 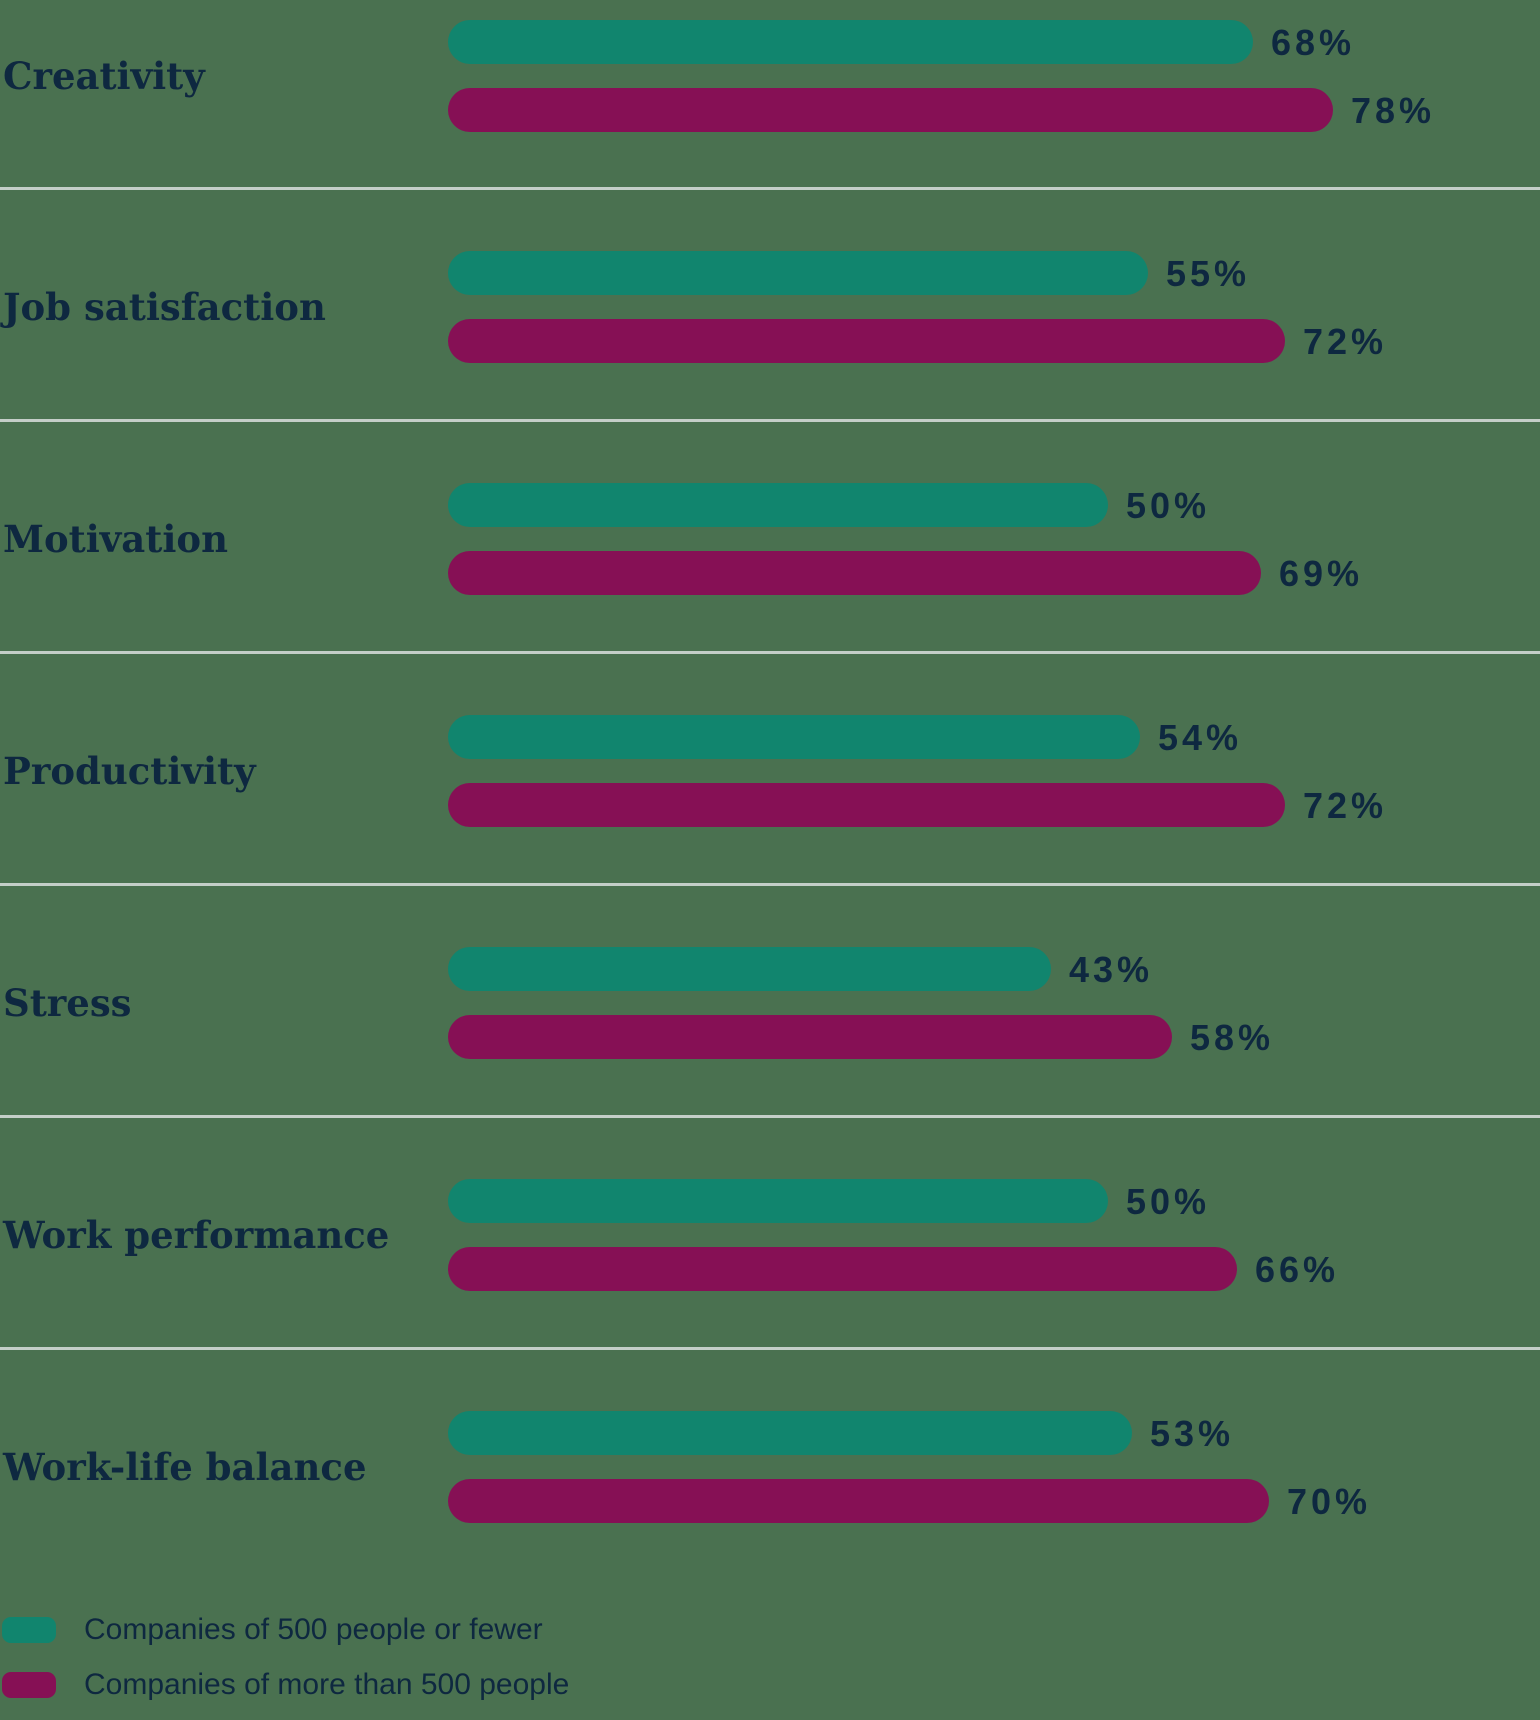 What do you see at coordinates (770, 538) in the screenshot?
I see `chart-row-motivation: Motivation 50% 69%` at bounding box center [770, 538].